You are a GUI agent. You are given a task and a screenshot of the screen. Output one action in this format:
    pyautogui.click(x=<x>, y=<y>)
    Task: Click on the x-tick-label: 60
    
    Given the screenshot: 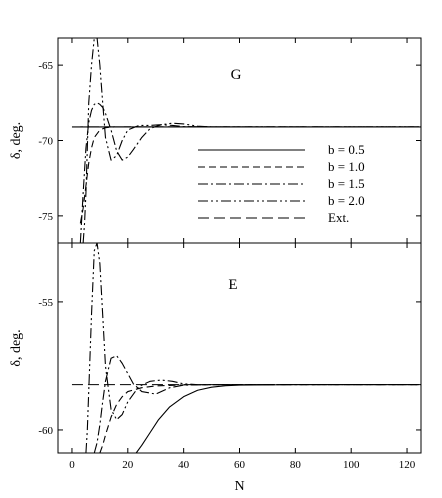 What is the action you would take?
    pyautogui.click(x=240, y=465)
    